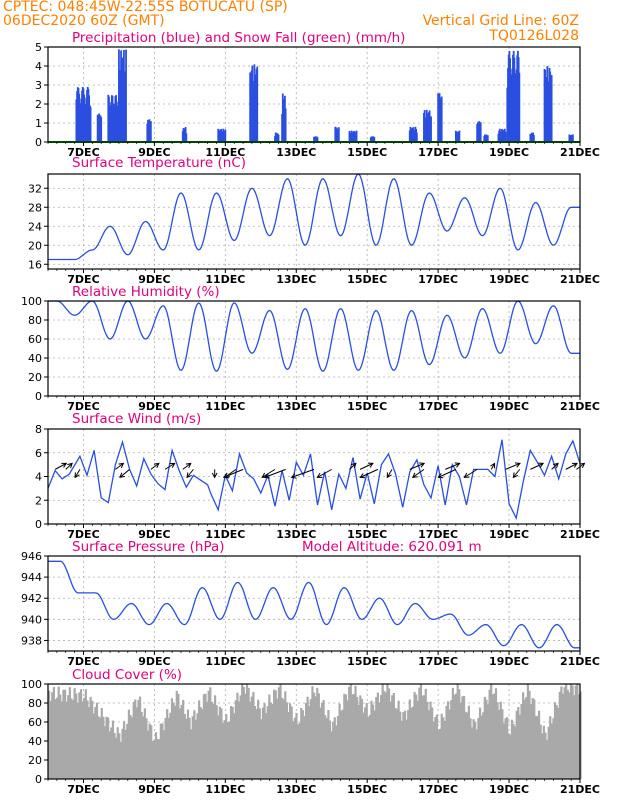 Image resolution: width=618 pixels, height=800 pixels. Describe the element at coordinates (38, 85) in the screenshot. I see `precip-ytick-label: 3` at that location.